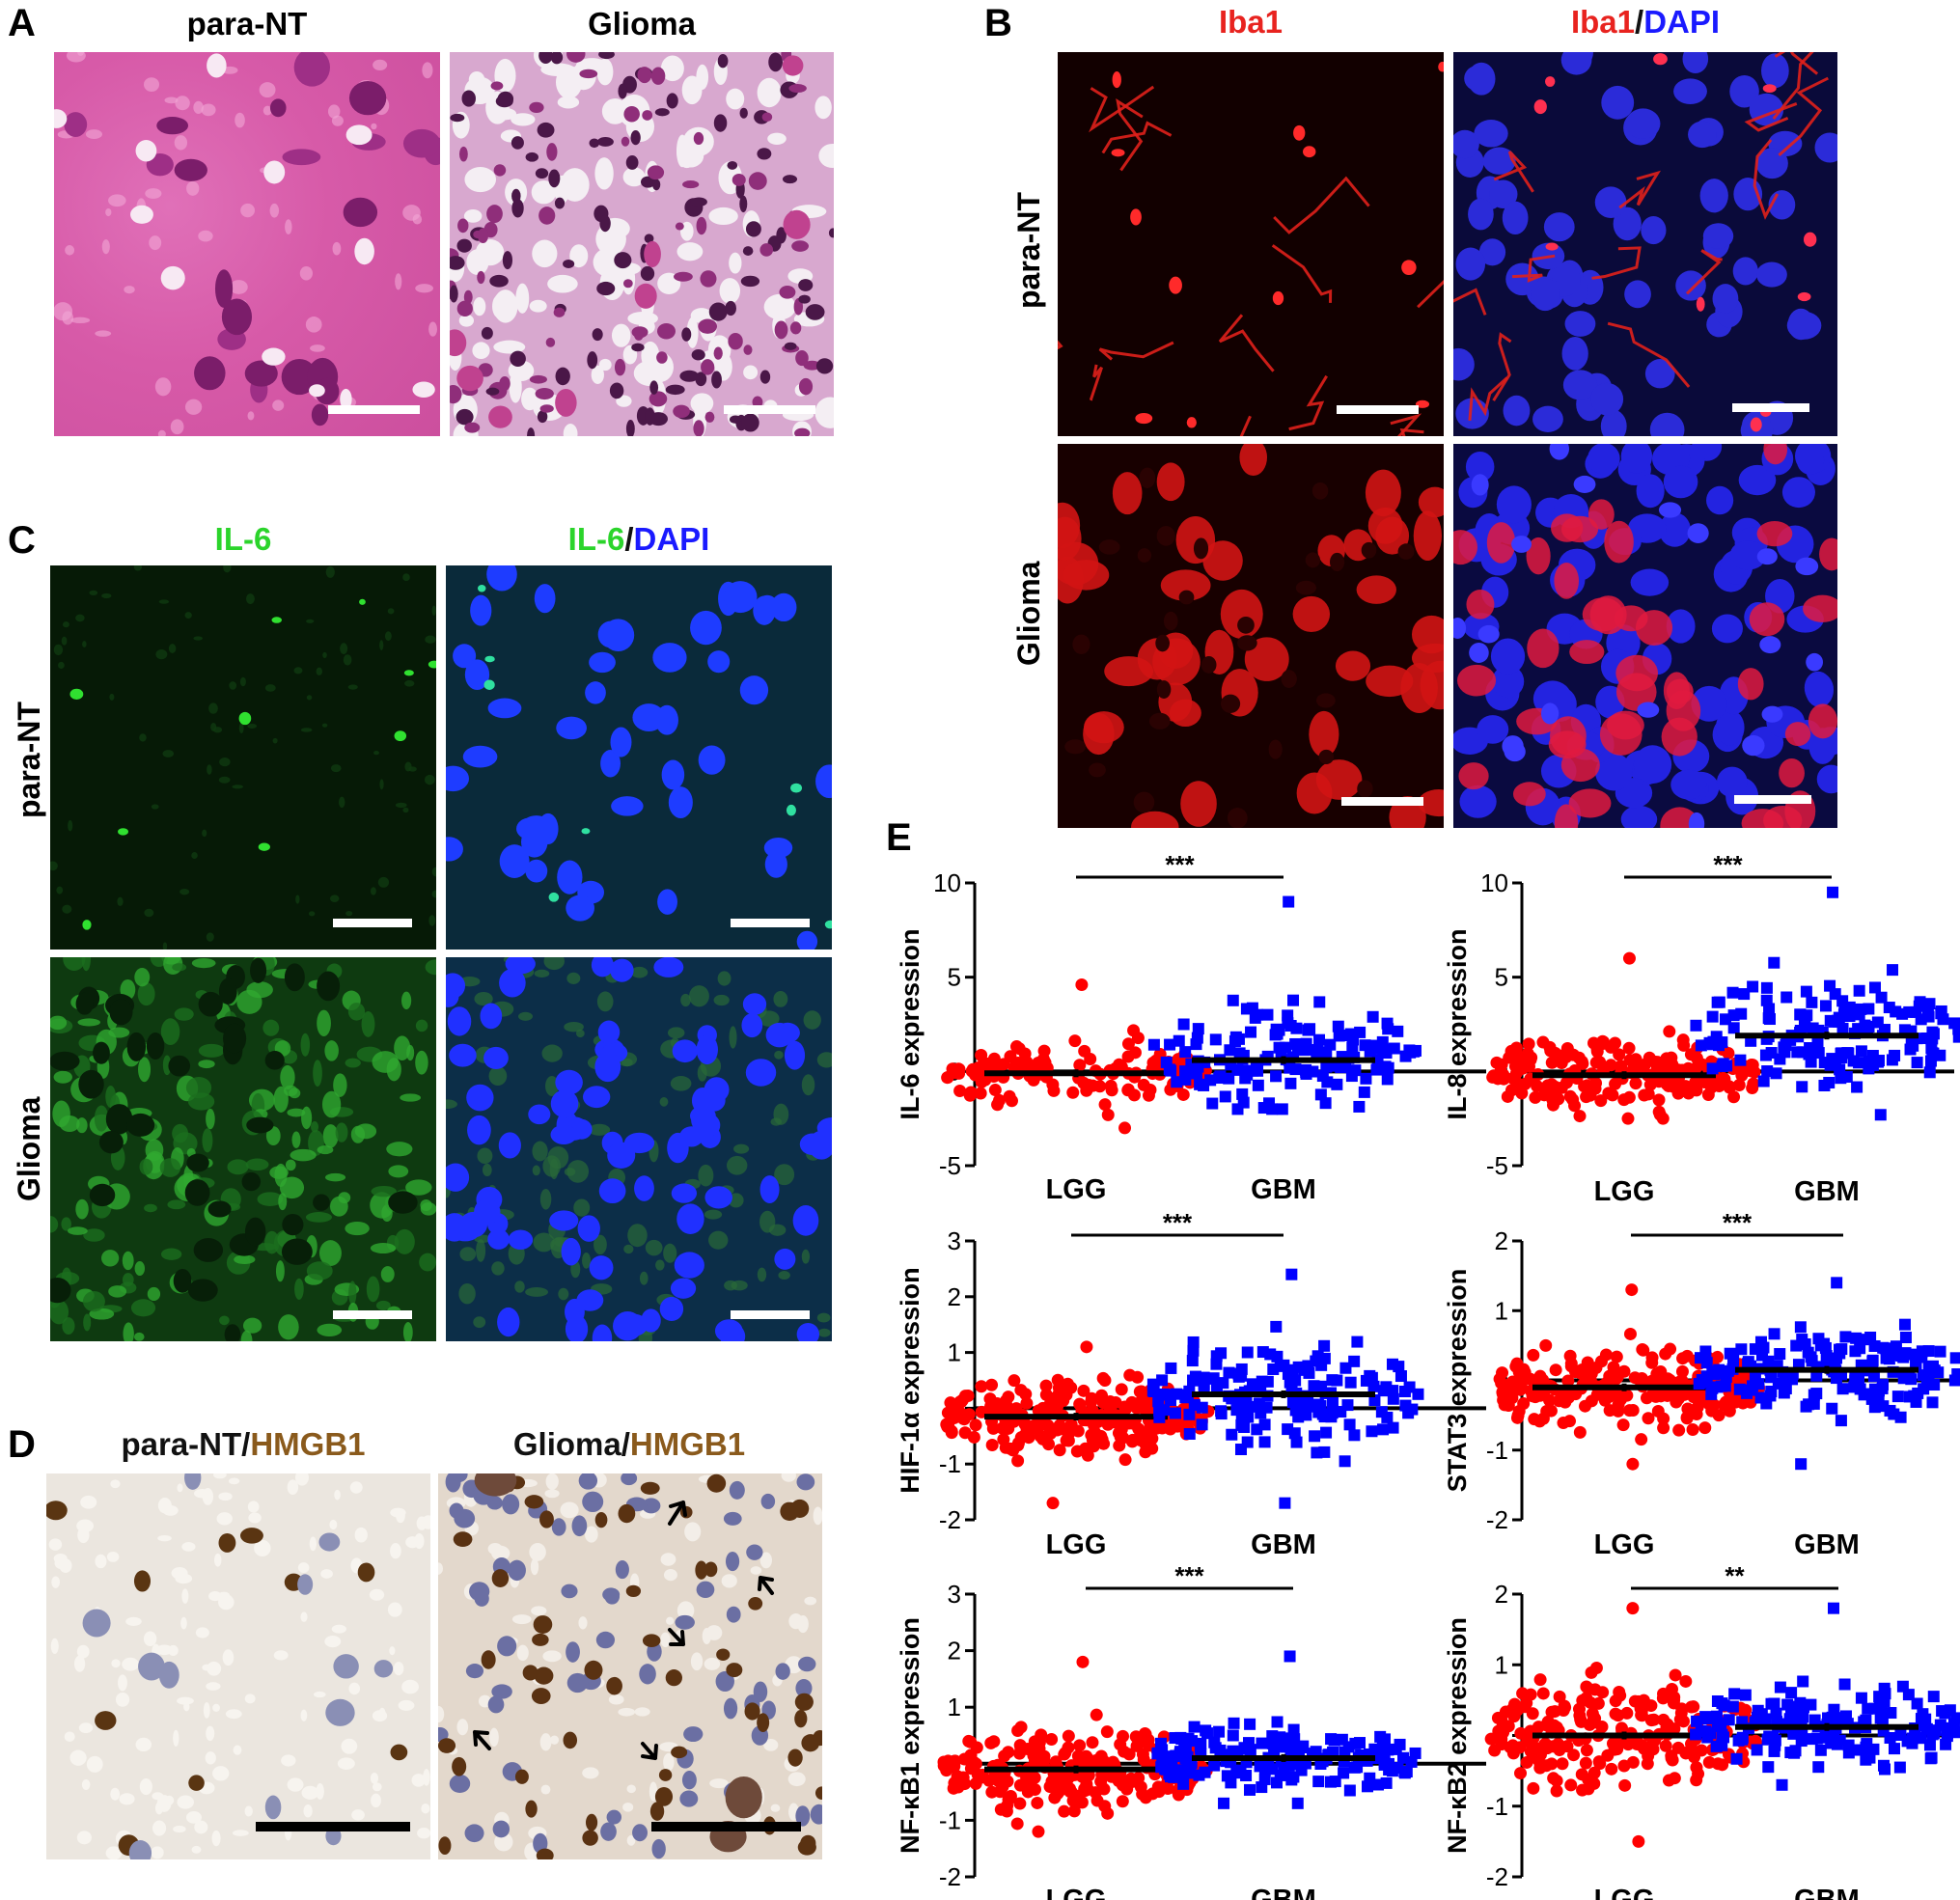 This screenshot has width=1960, height=1900. Describe the element at coordinates (954, 1241) in the screenshot. I see `y-tick-label: 3` at that location.